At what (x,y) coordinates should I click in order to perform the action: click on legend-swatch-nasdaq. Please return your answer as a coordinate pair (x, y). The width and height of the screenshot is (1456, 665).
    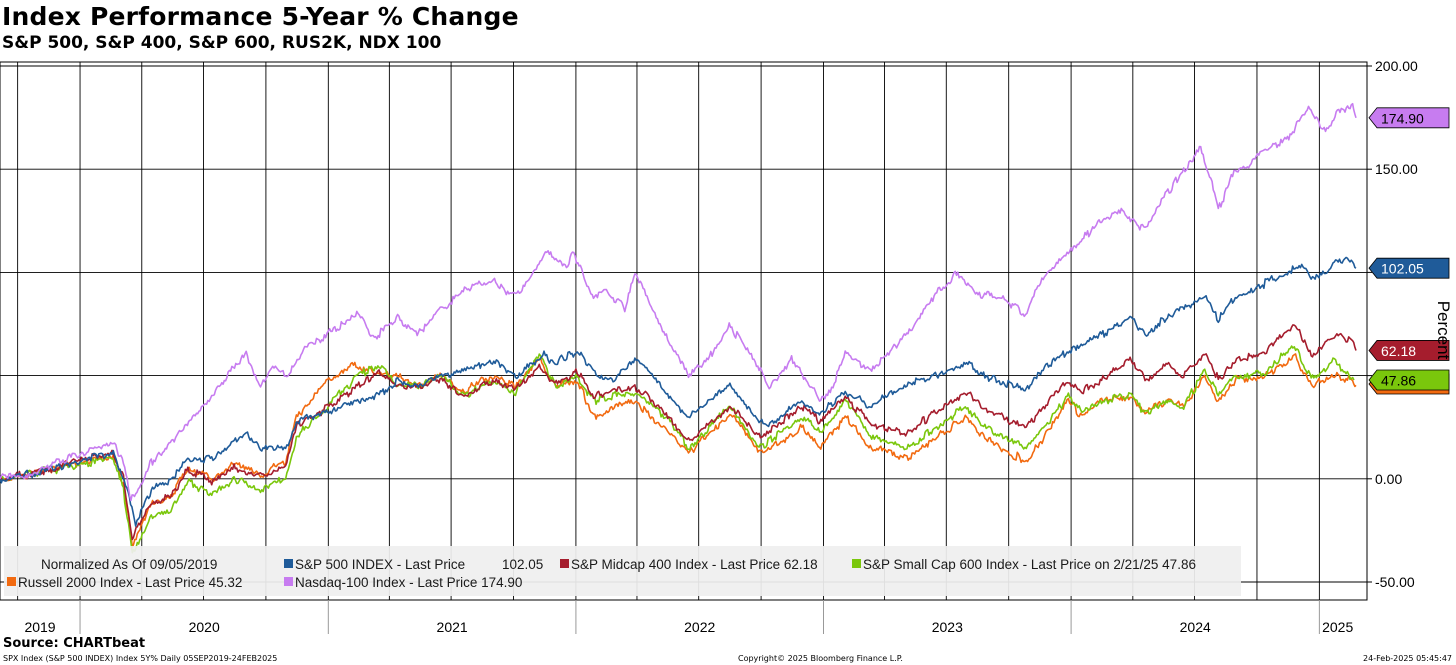
    Looking at the image, I should click on (288, 581).